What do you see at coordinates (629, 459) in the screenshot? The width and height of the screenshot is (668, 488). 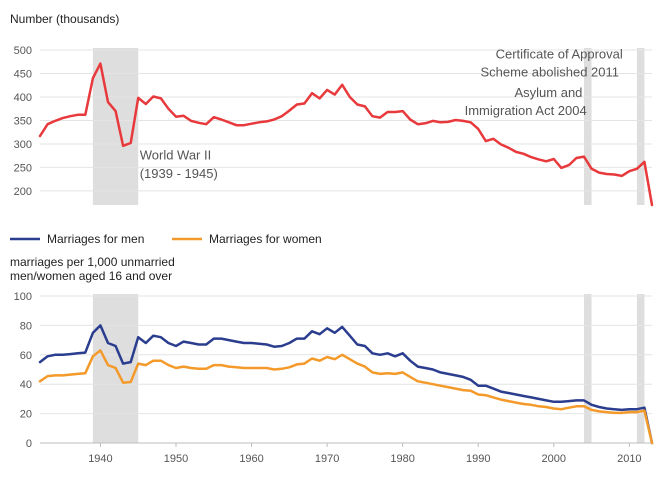 I see `bottom-x-tick-label: 2010` at bounding box center [629, 459].